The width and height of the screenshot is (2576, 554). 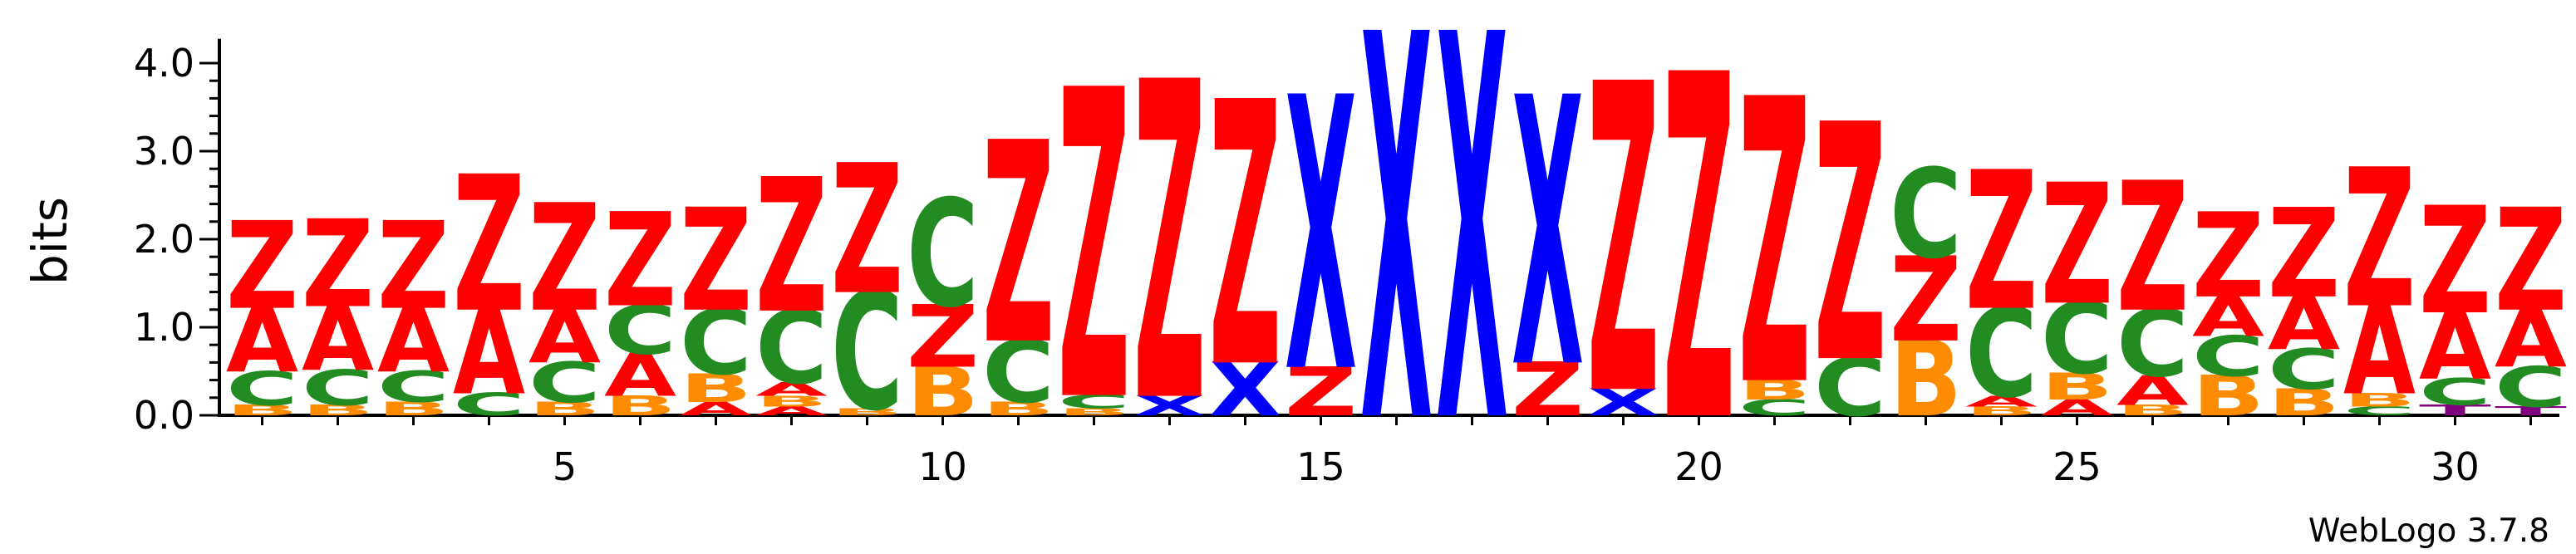 I want to click on stack-position-10: BZC, so click(x=943, y=300).